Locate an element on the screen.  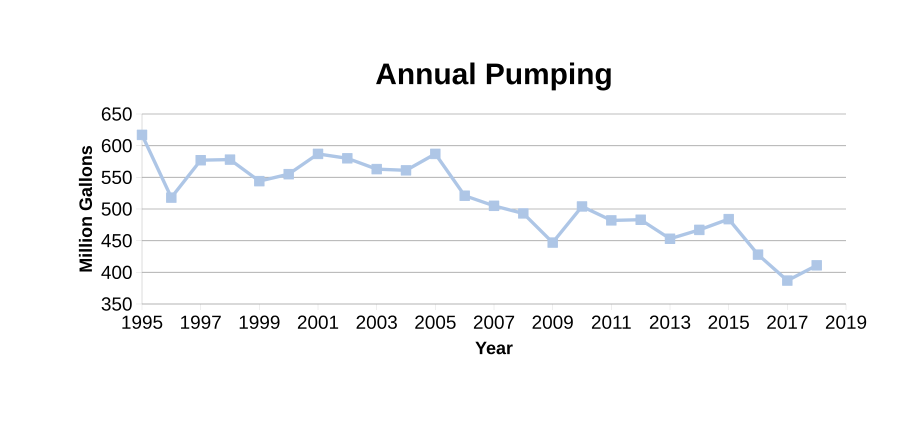
y-tick-label: 600 is located at coordinates (117, 145).